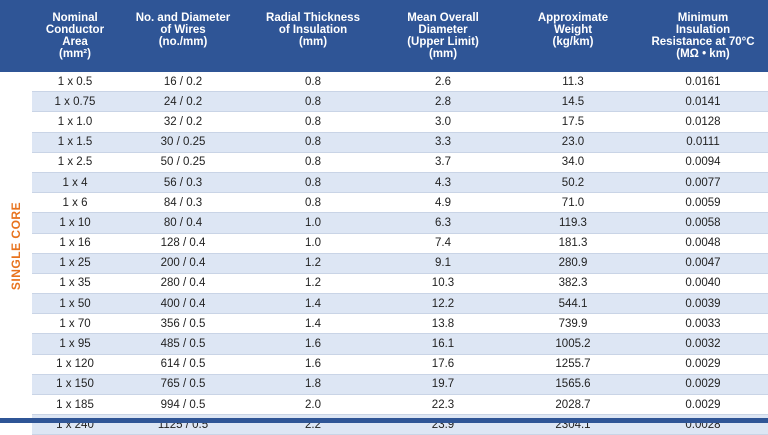 This screenshot has width=768, height=435. Describe the element at coordinates (313, 18) in the screenshot. I see `column-header-line: Radial Thickness` at that location.